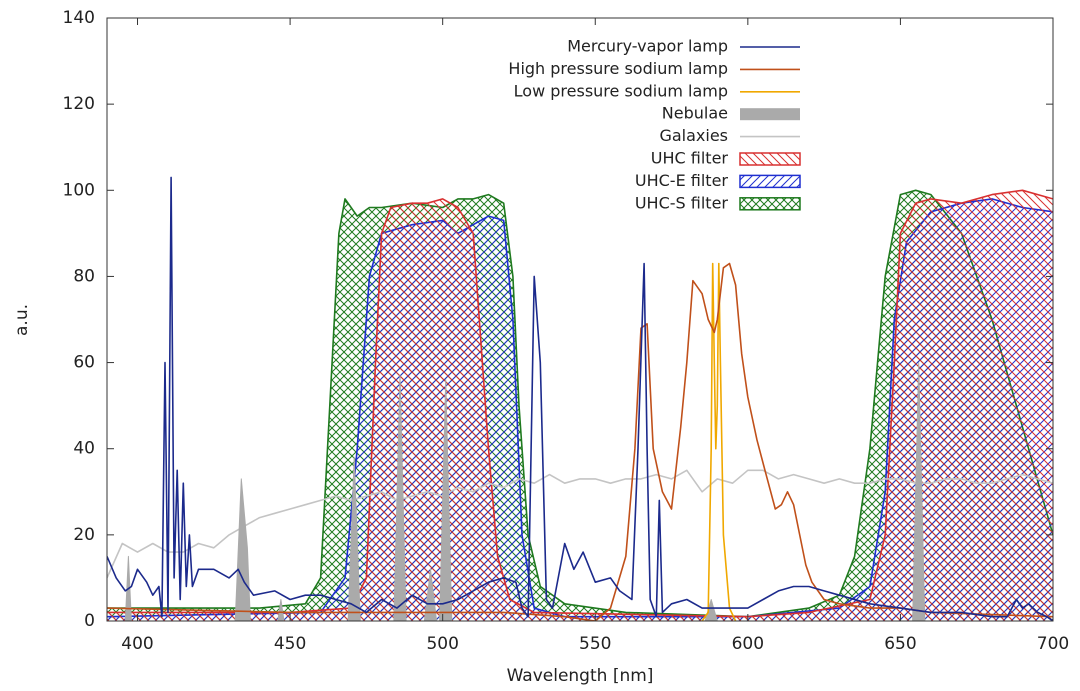 Image resolution: width=1080 pixels, height=691 pixels. I want to click on legend-label: High pressure sodium lamp, so click(618, 68).